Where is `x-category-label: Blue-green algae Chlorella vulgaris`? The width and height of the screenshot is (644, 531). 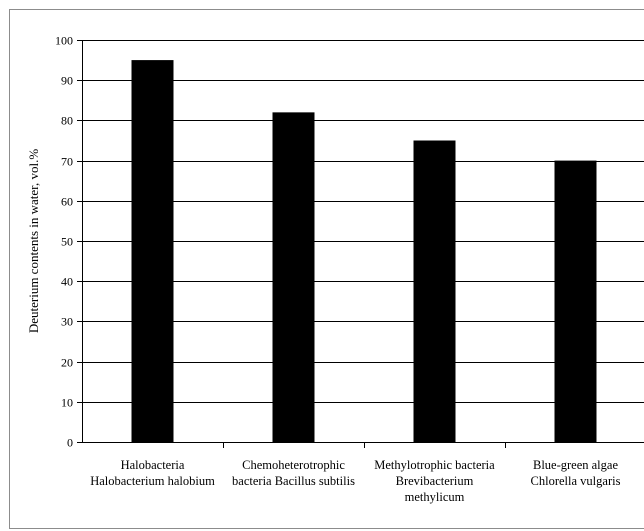
x-category-label: Blue-green algae Chlorella vulgaris is located at coordinates (576, 473).